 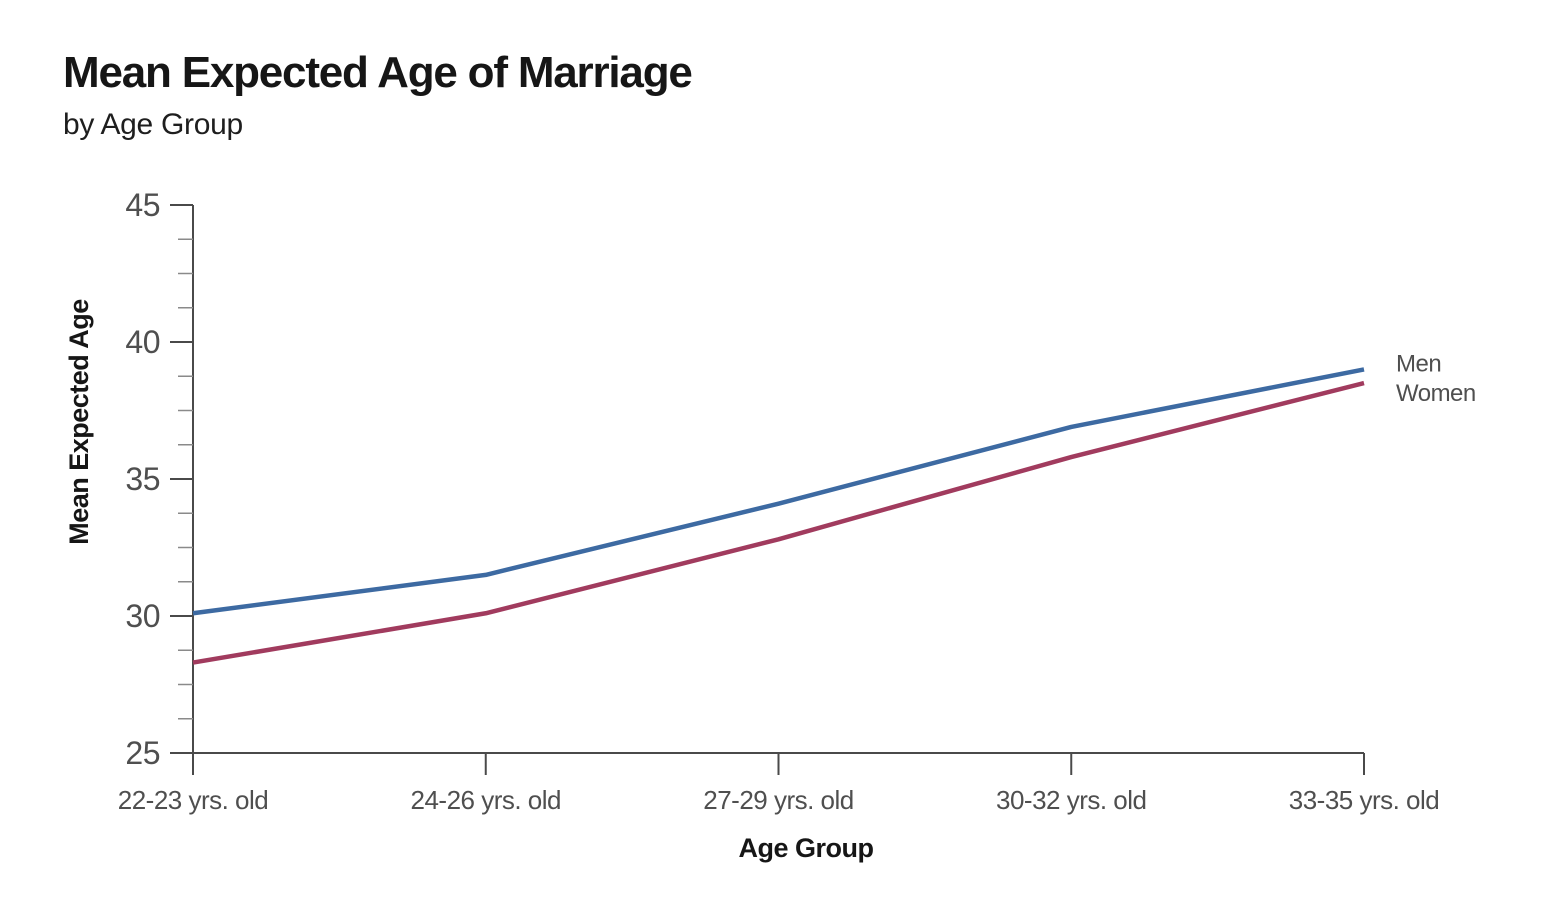 What do you see at coordinates (142, 205) in the screenshot?
I see `y-tick-label: 45` at bounding box center [142, 205].